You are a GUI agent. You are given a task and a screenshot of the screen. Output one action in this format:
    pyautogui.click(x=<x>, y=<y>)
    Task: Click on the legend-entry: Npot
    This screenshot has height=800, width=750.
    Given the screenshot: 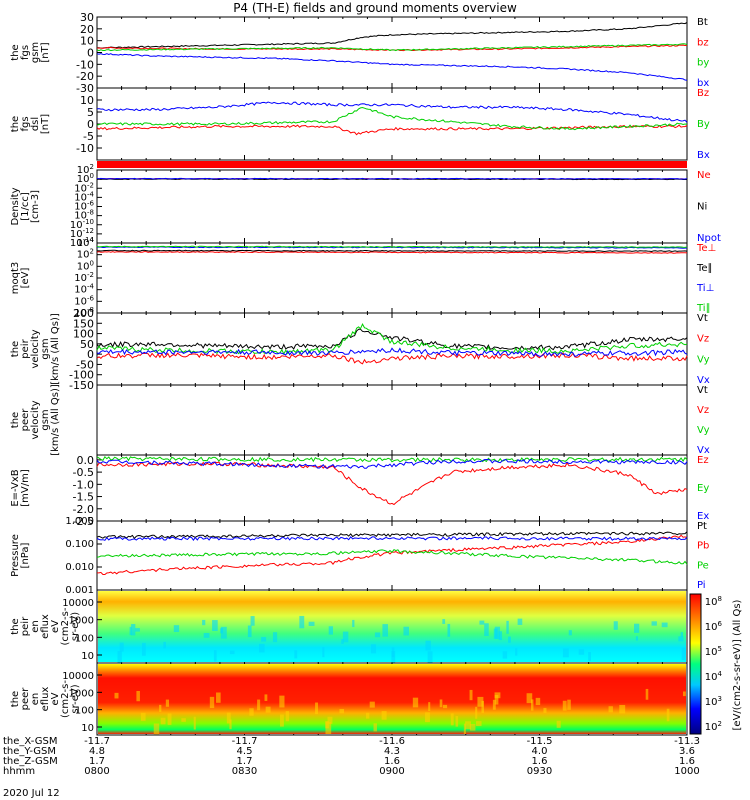 What is the action you would take?
    pyautogui.click(x=709, y=238)
    